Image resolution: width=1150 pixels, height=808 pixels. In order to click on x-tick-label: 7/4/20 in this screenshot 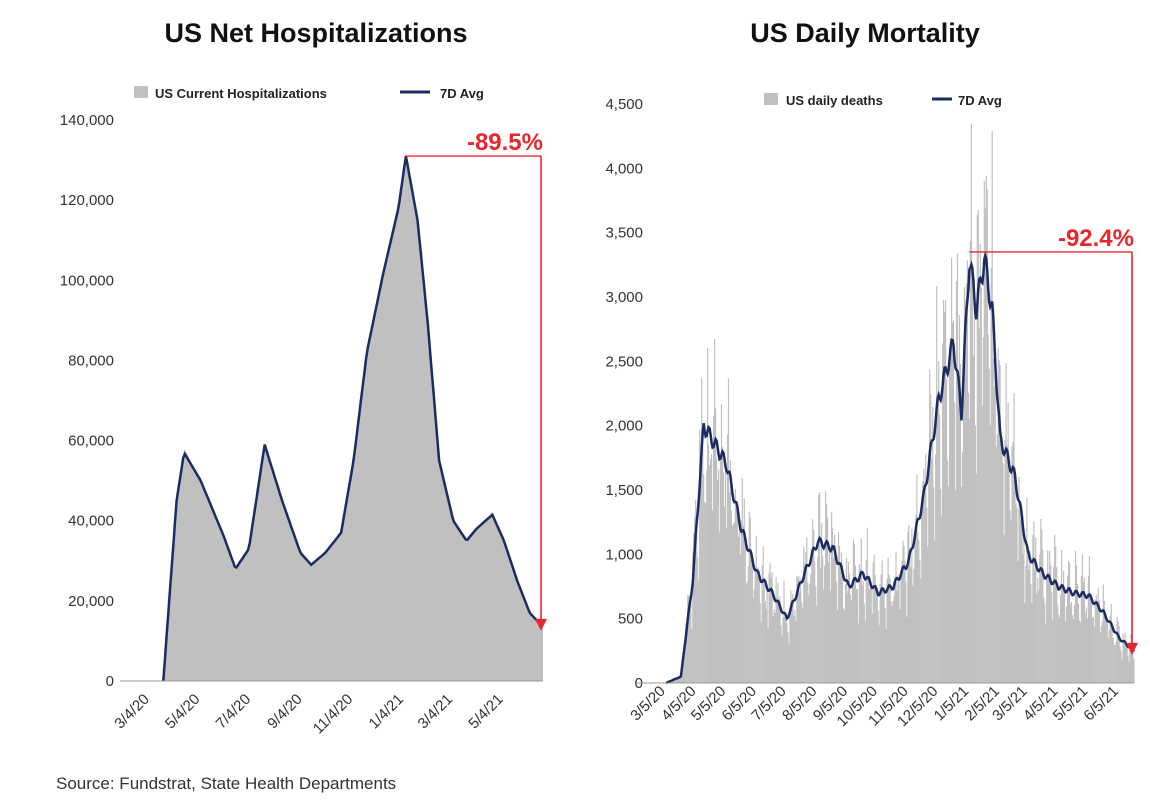, I will do `click(234, 712)`.